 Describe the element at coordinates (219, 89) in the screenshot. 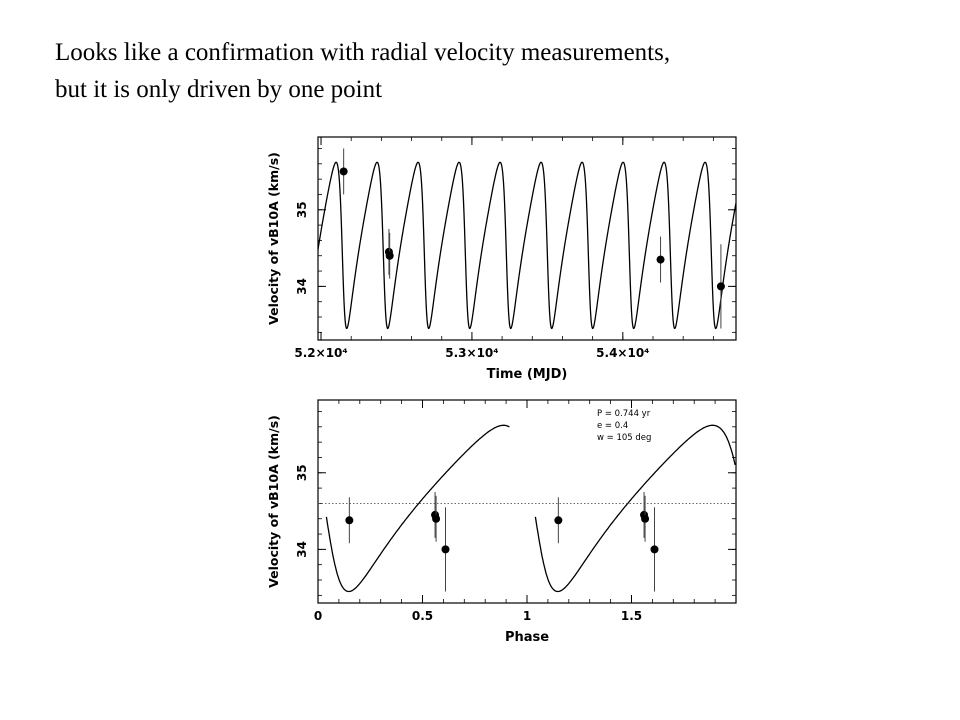

I see `title-line-2: but it is only driven by one point` at that location.